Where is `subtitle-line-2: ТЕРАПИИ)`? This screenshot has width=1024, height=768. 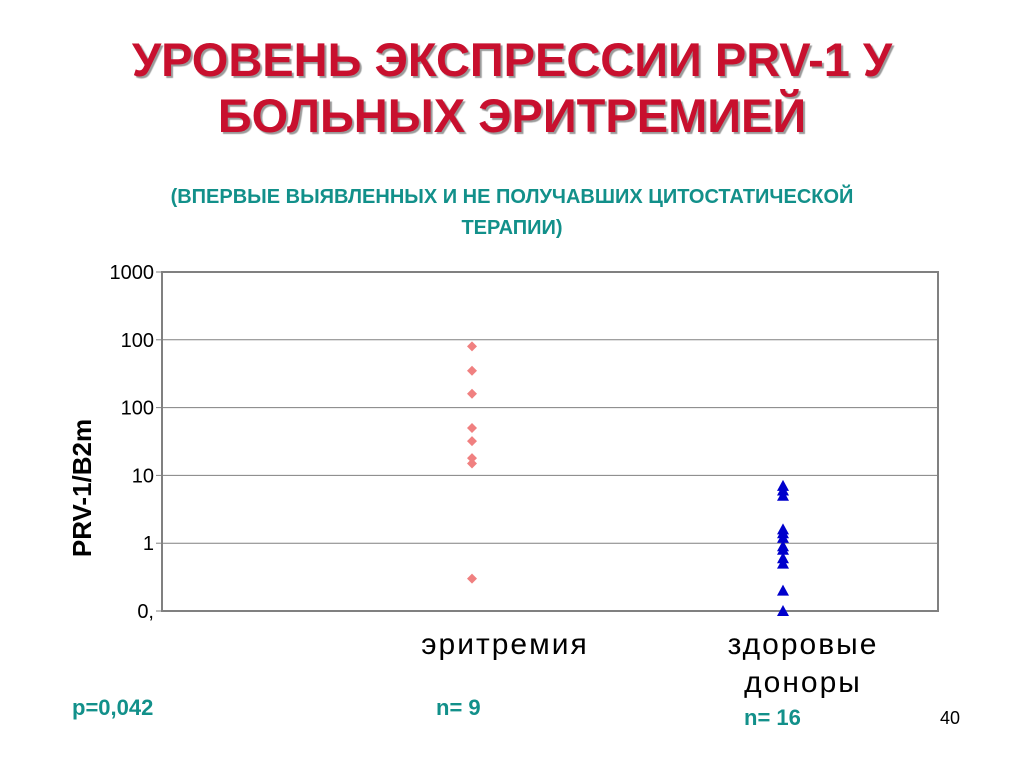
subtitle-line-2: ТЕРАПИИ) is located at coordinates (512, 228).